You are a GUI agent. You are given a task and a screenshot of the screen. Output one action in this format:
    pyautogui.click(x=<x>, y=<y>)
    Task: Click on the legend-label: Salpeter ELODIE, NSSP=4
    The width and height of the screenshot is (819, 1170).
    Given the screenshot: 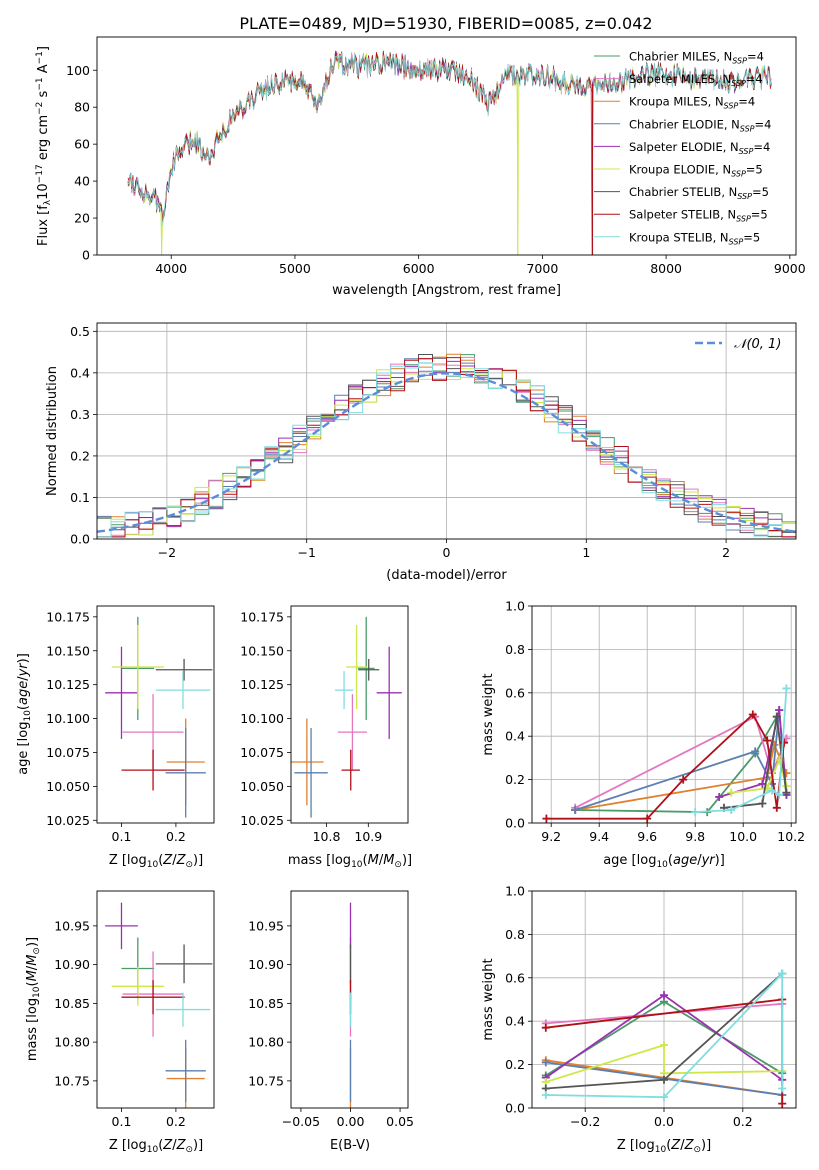 What is the action you would take?
    pyautogui.click(x=699, y=148)
    